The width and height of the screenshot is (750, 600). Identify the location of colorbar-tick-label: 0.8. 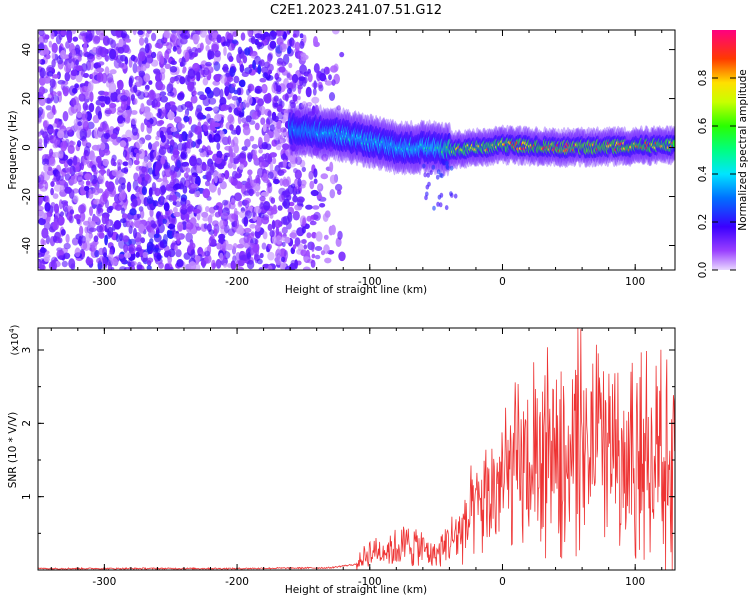
(703, 78).